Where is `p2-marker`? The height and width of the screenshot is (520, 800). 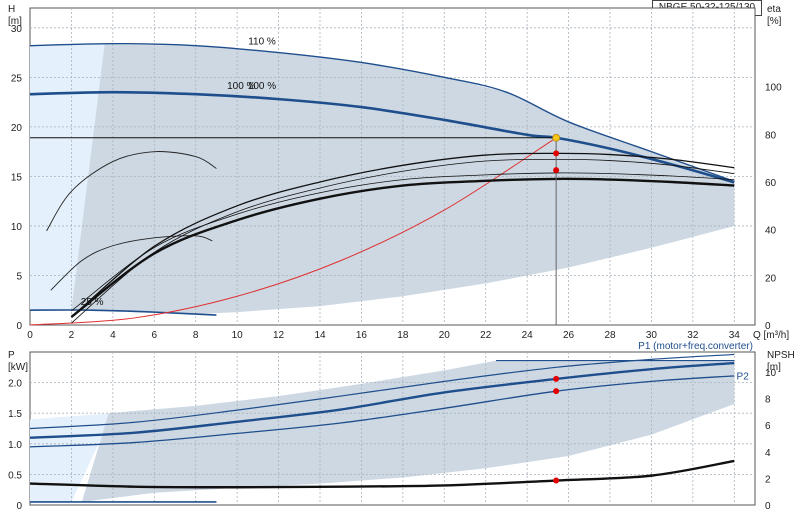 p2-marker is located at coordinates (556, 391).